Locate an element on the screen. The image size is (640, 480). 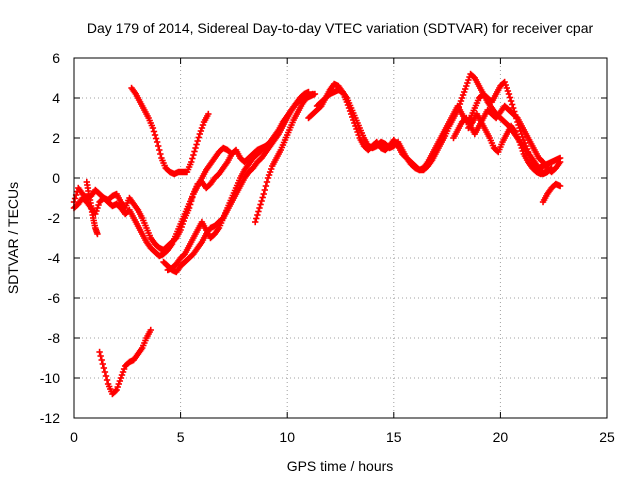
x-tick-label: 0 is located at coordinates (74, 437).